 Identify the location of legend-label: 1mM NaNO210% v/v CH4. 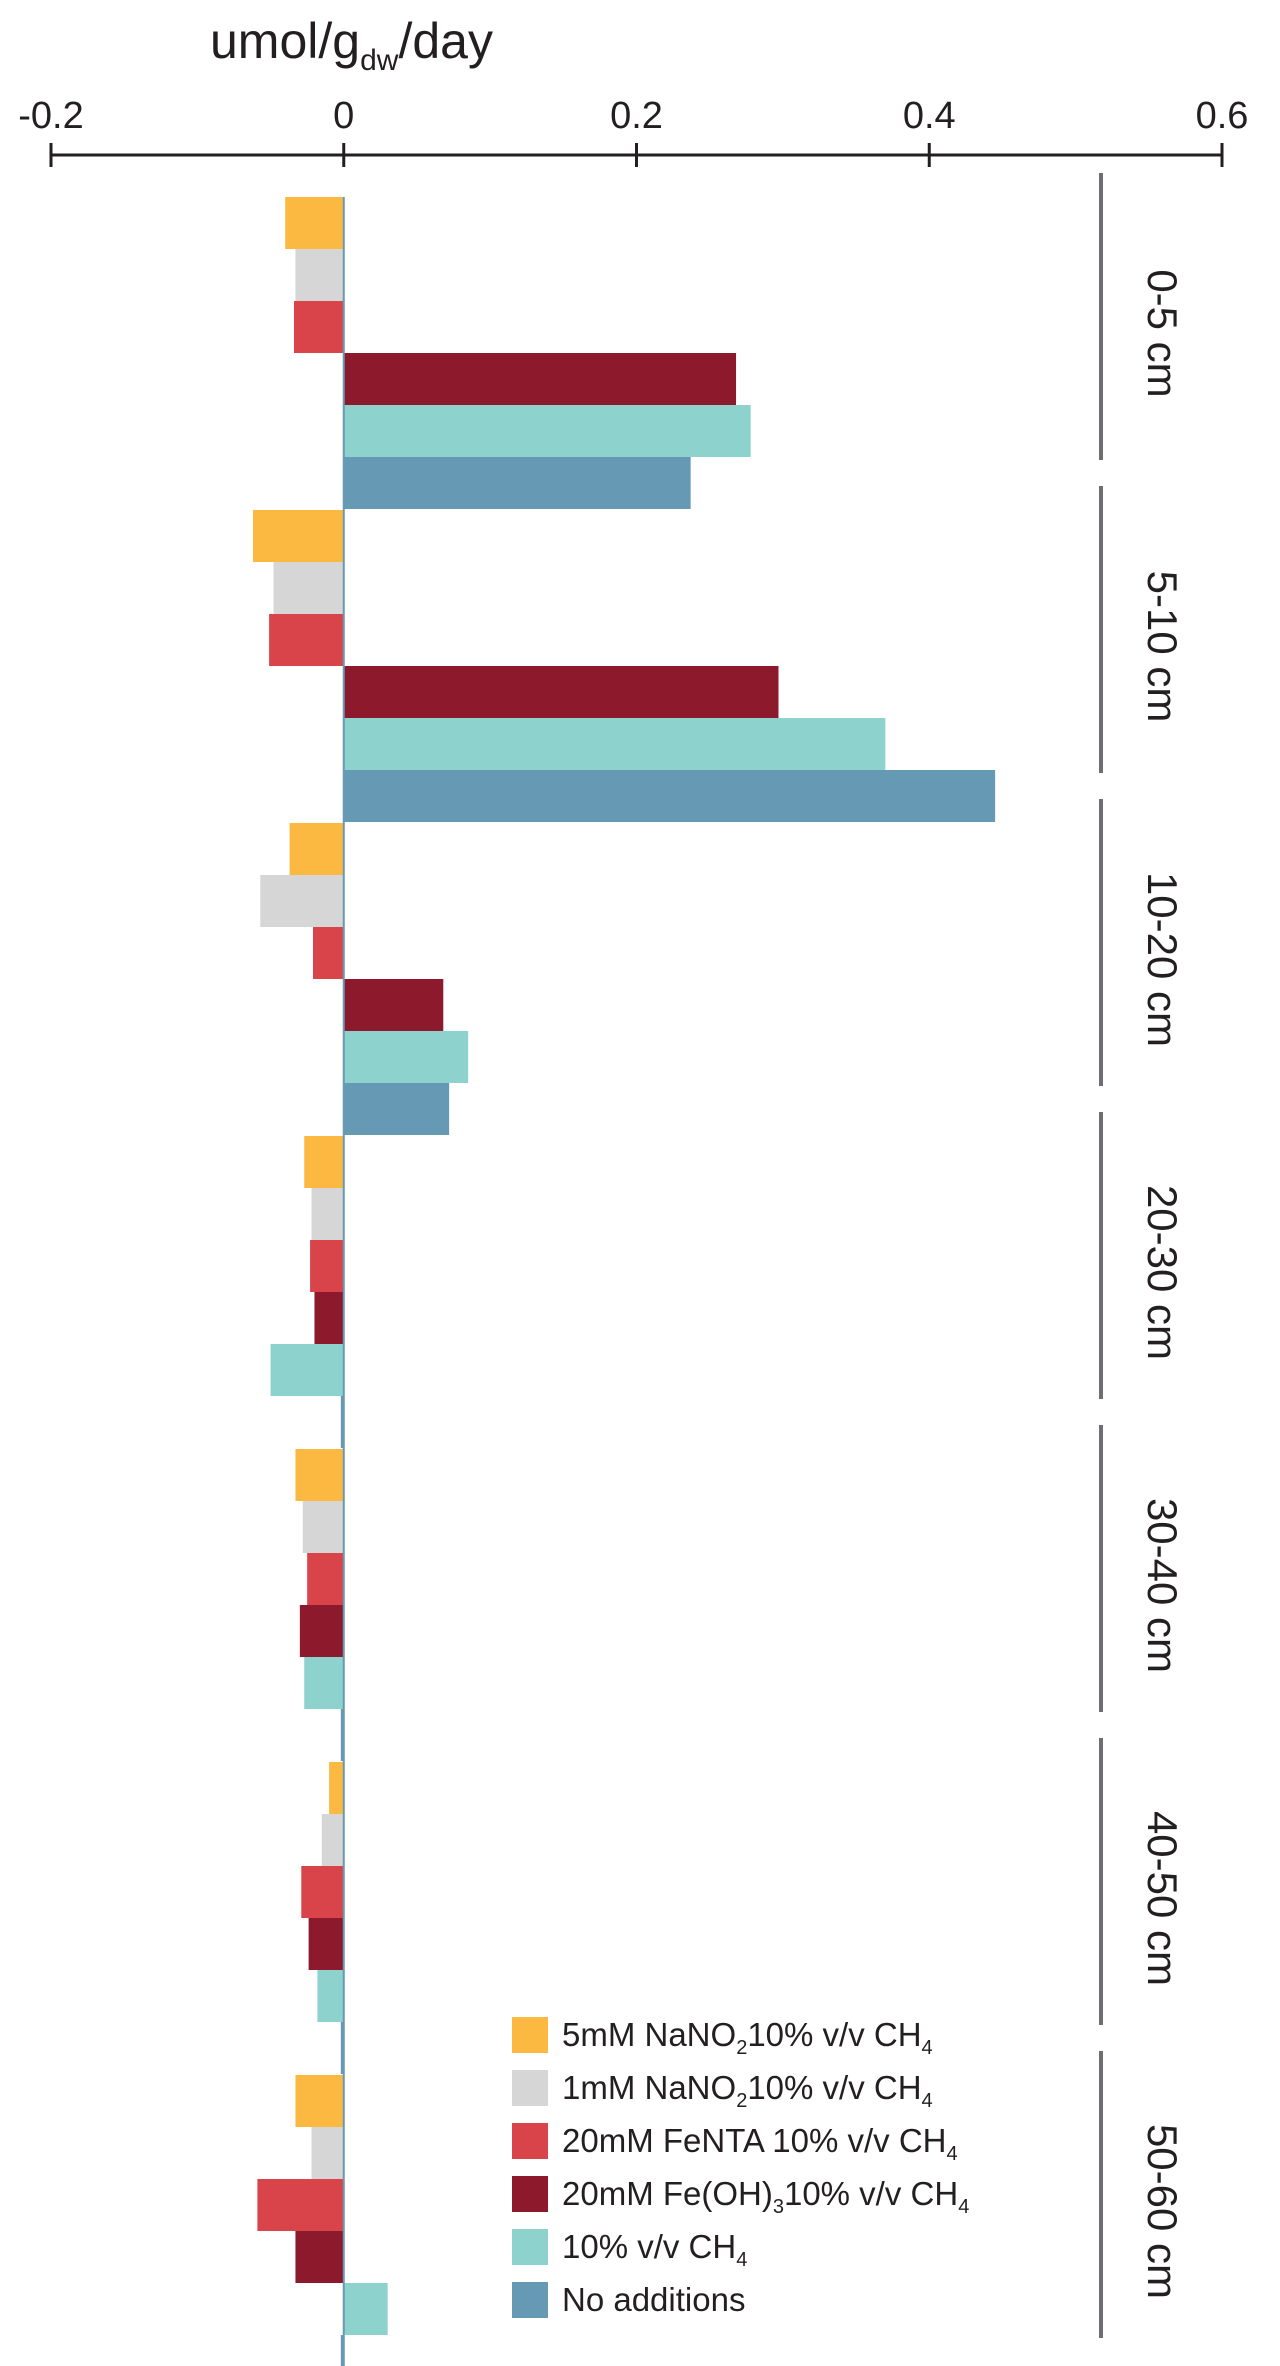
(747, 2090).